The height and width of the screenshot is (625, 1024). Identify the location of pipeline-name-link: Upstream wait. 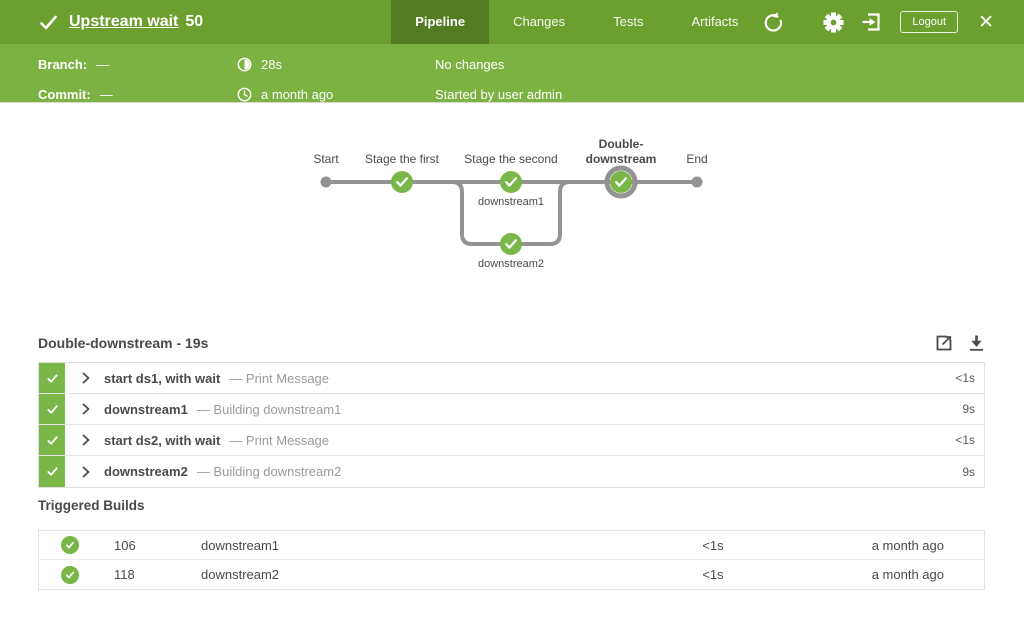
(124, 21).